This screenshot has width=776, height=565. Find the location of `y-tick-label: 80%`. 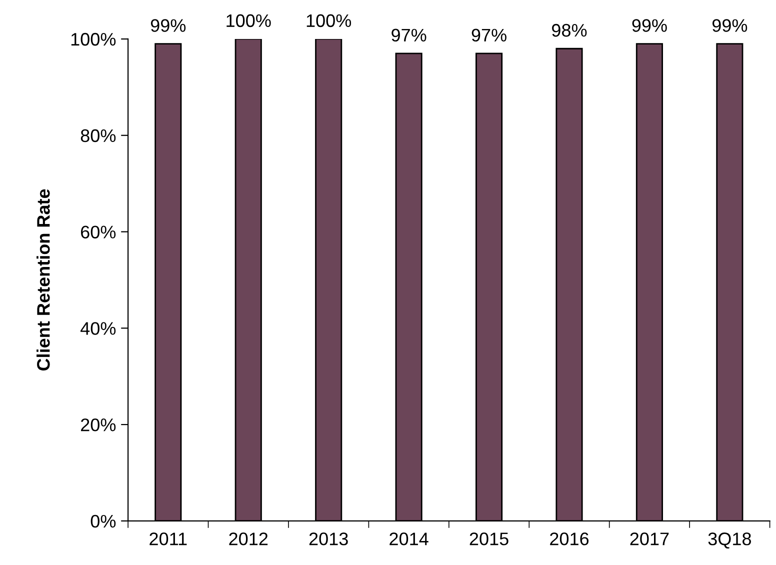

y-tick-label: 80% is located at coordinates (98, 135).